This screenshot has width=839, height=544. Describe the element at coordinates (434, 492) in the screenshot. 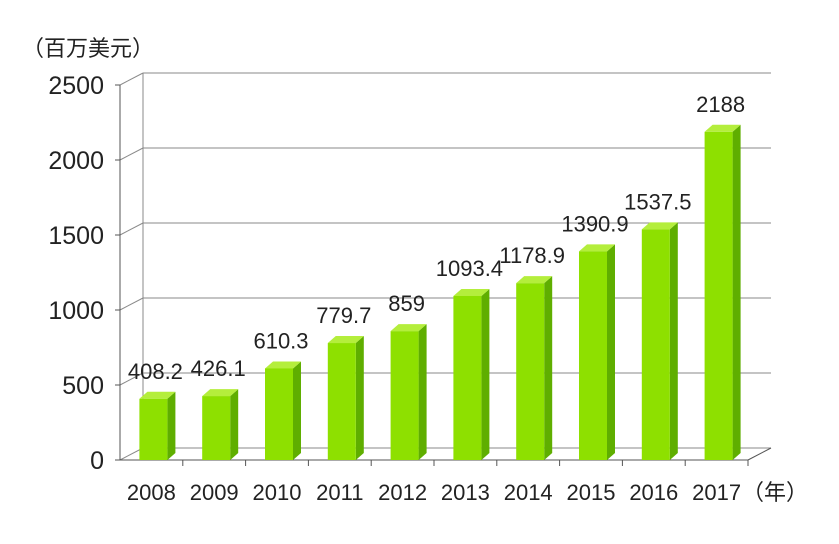

I see `x-tick-labels: 2008 2009 2010 2011 2012 2013 2014 2015 2016 2017` at that location.